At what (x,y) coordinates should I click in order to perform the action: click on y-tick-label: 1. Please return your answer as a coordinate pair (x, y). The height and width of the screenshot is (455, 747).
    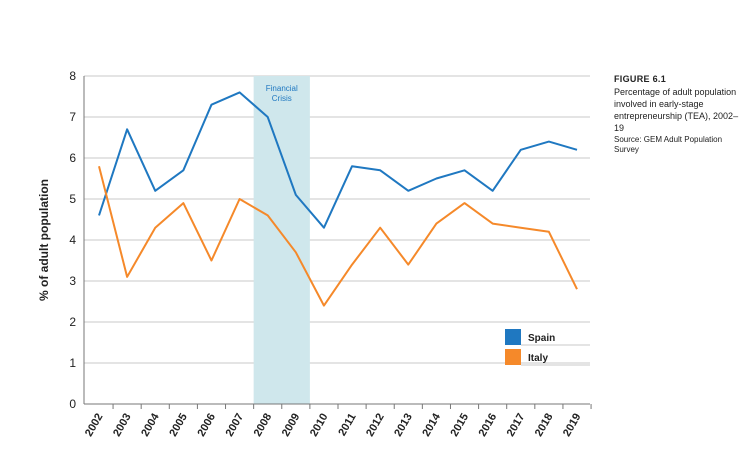
    Looking at the image, I should click on (72, 363).